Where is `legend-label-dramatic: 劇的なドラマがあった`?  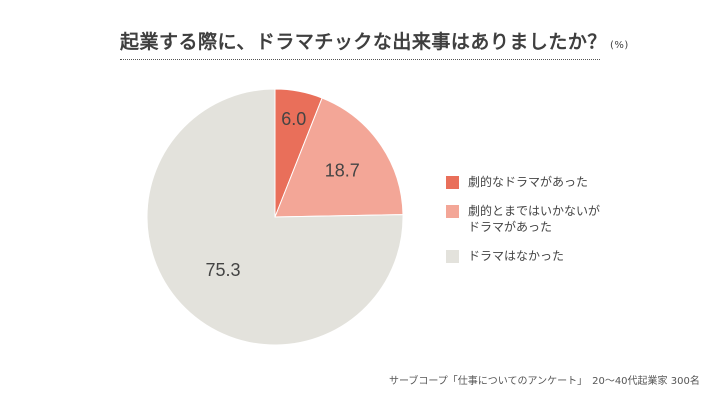 legend-label-dramatic: 劇的なドラマがあった is located at coordinates (528, 182).